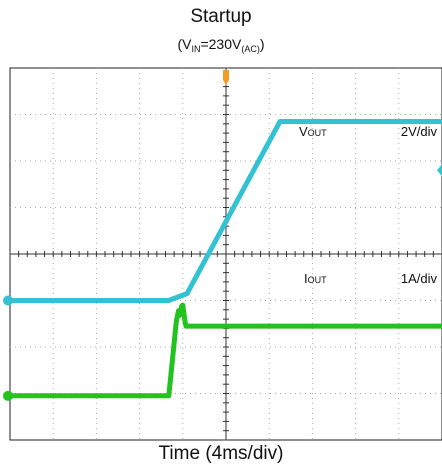 The image size is (442, 473). I want to click on x-axis-label: Time (4ms/div), so click(221, 453).